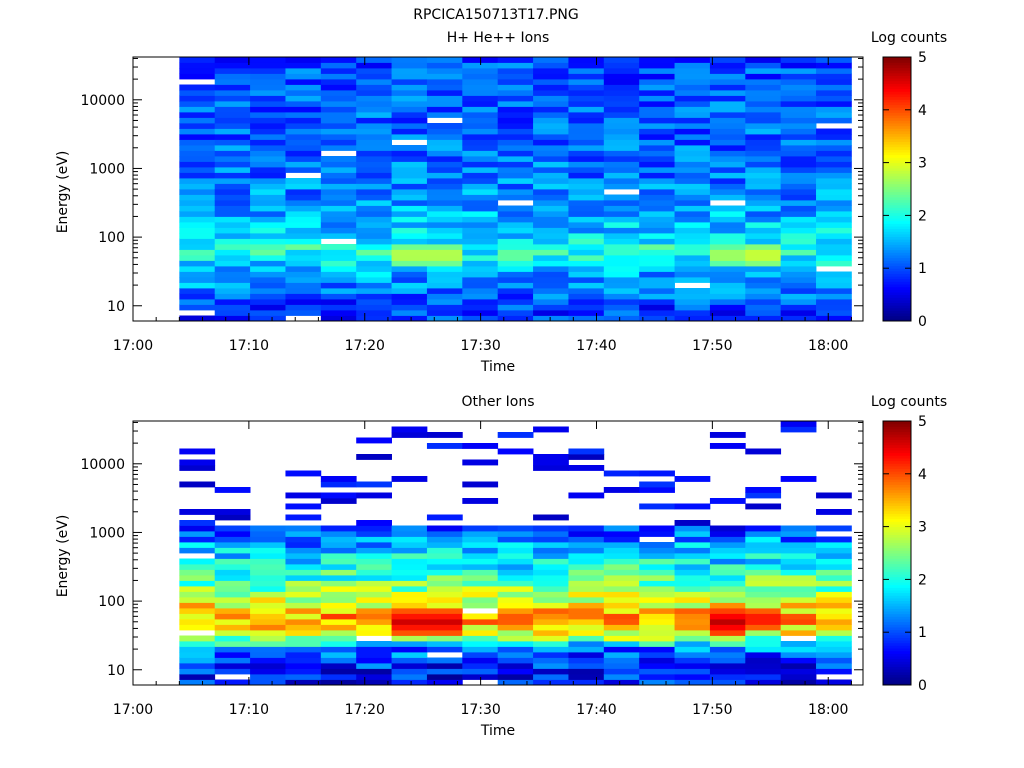 The width and height of the screenshot is (1024, 768). Describe the element at coordinates (365, 346) in the screenshot. I see `x-tick-label: 17:20` at that location.